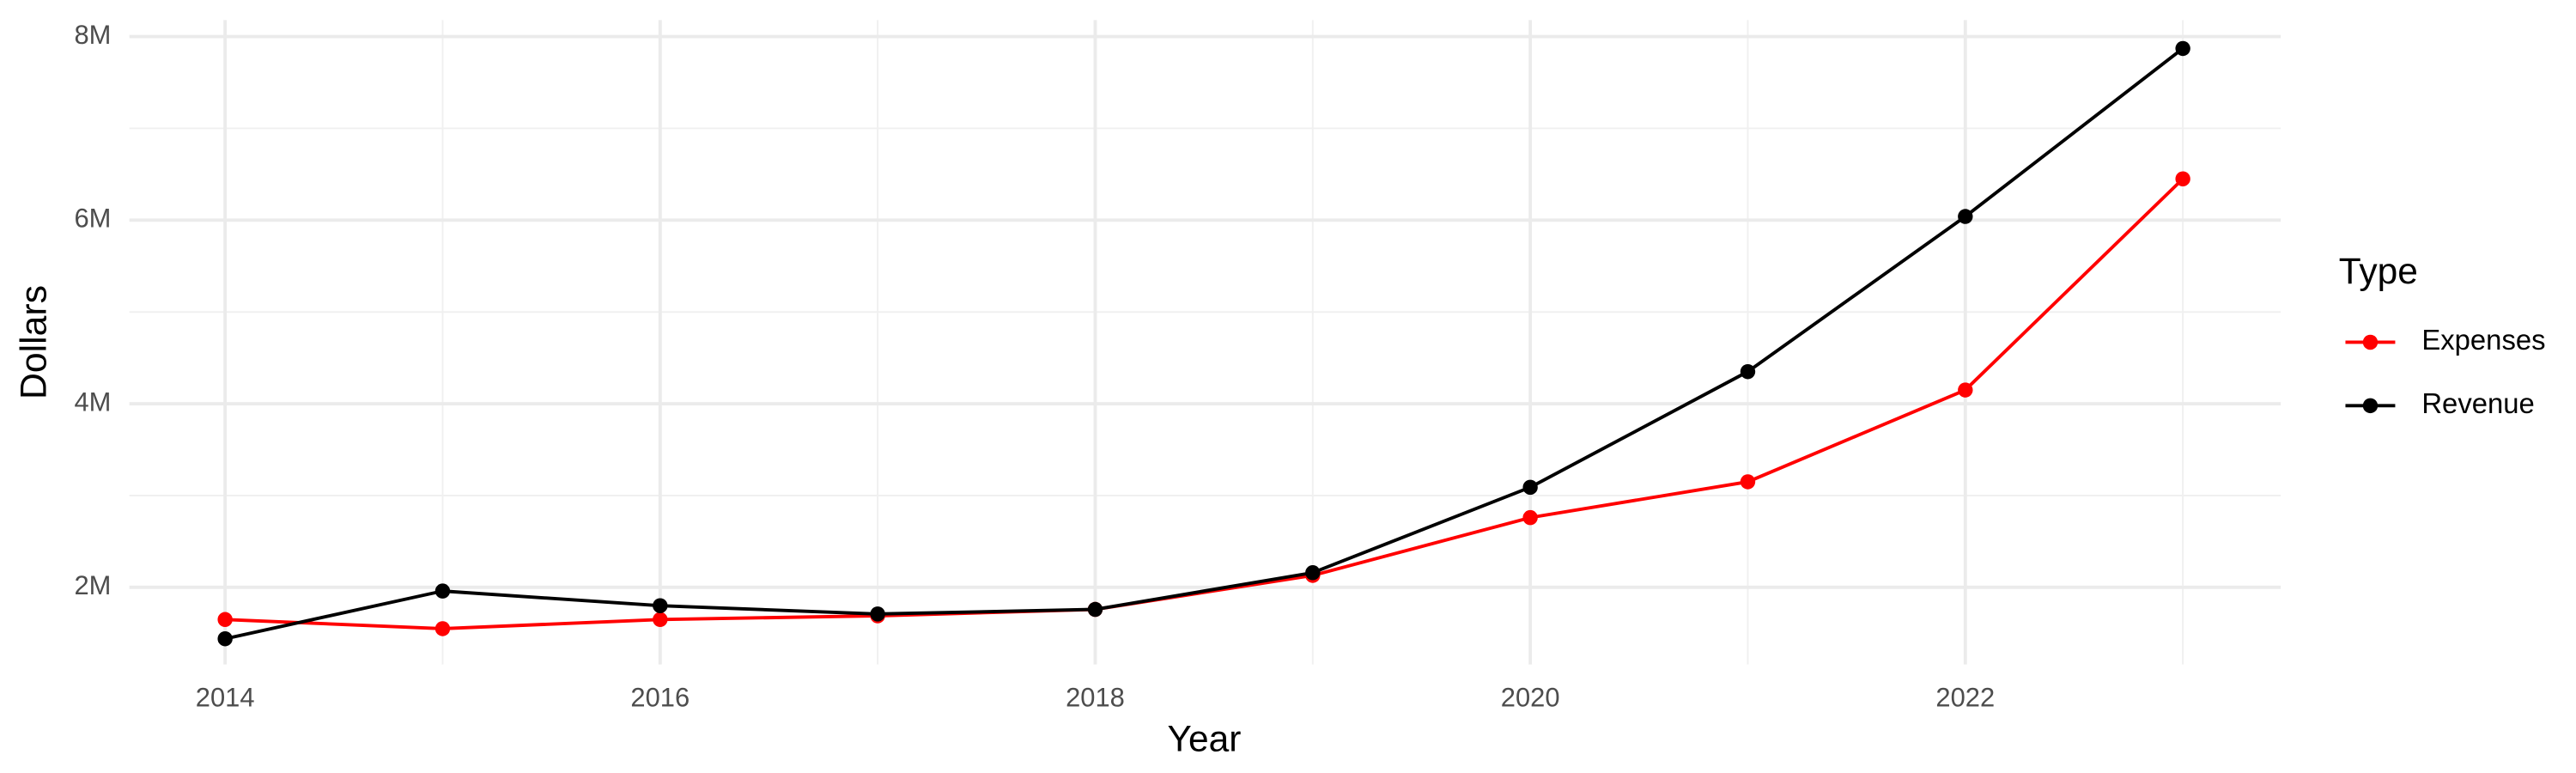 Image resolution: width=2576 pixels, height=773 pixels. I want to click on x-axis-title: Year, so click(1205, 738).